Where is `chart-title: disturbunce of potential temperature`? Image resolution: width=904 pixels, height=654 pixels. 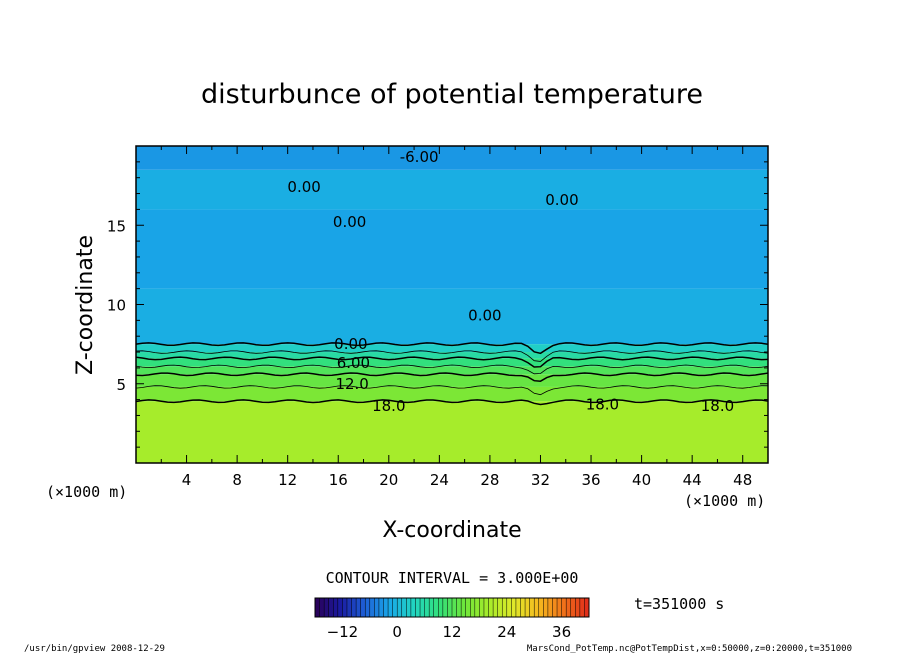 chart-title: disturbunce of potential temperature is located at coordinates (452, 94).